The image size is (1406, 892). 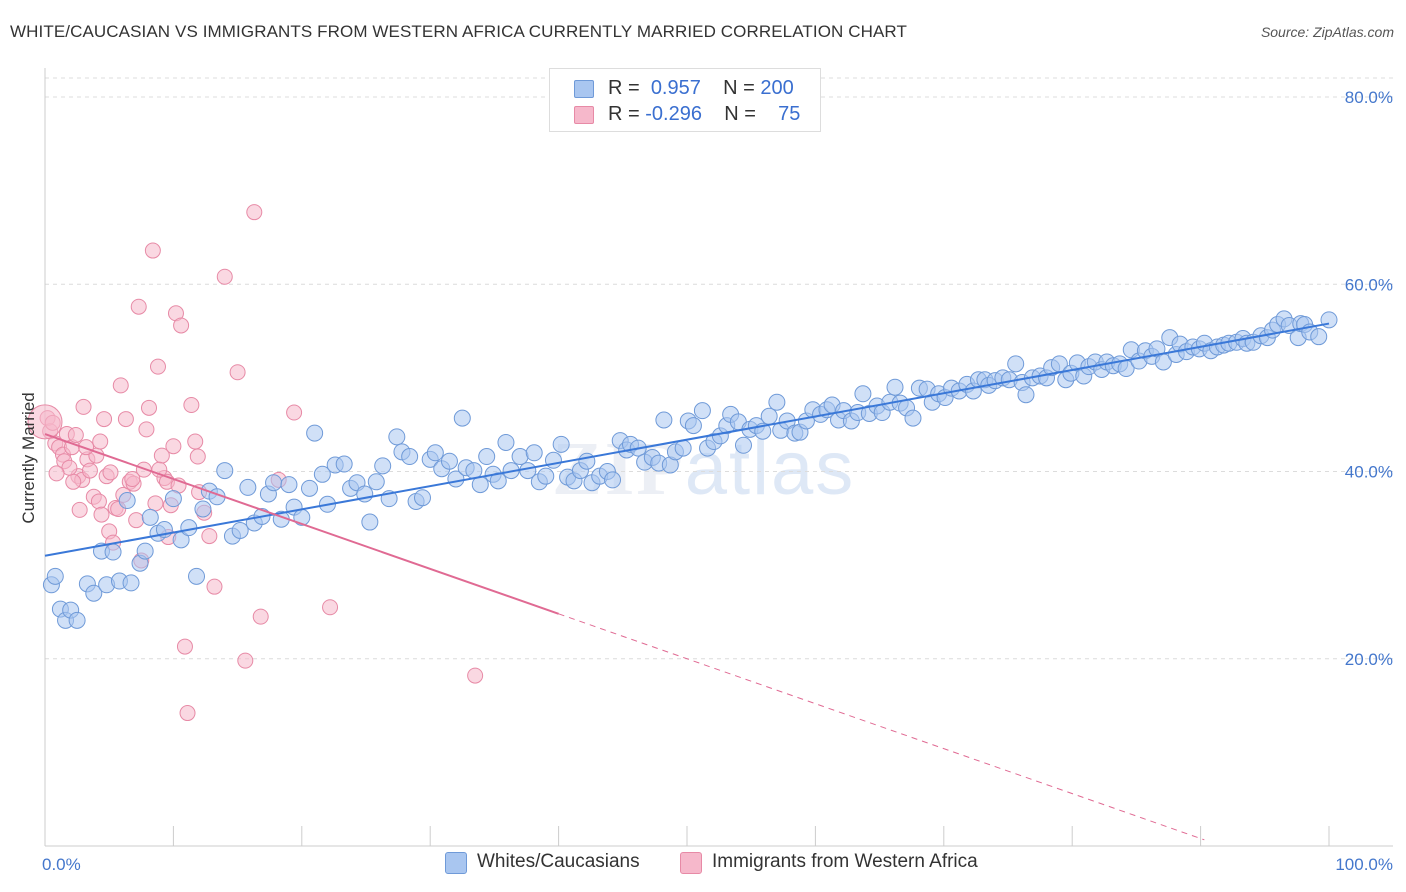 What do you see at coordinates (624, 114) in the screenshot?
I see `legend-r-label: R =` at bounding box center [624, 114].